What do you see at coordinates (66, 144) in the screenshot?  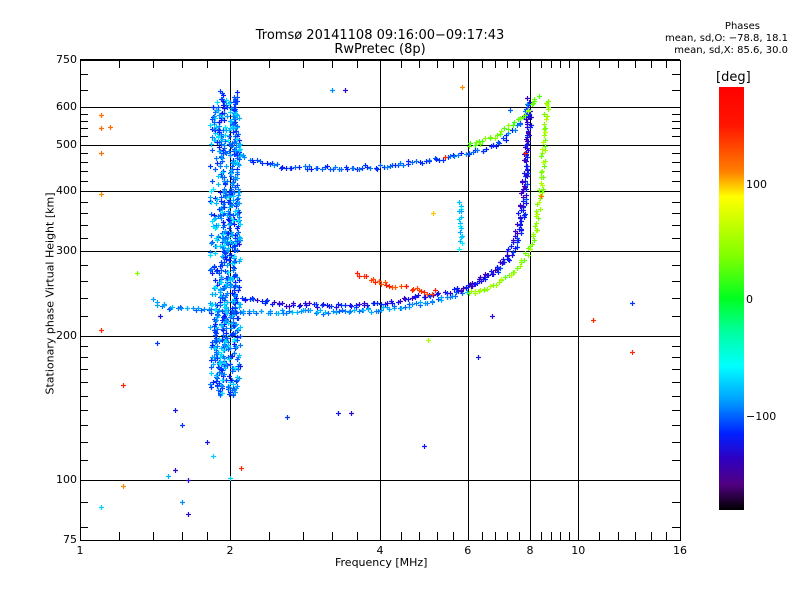 I see `y-tick-label: 500` at bounding box center [66, 144].